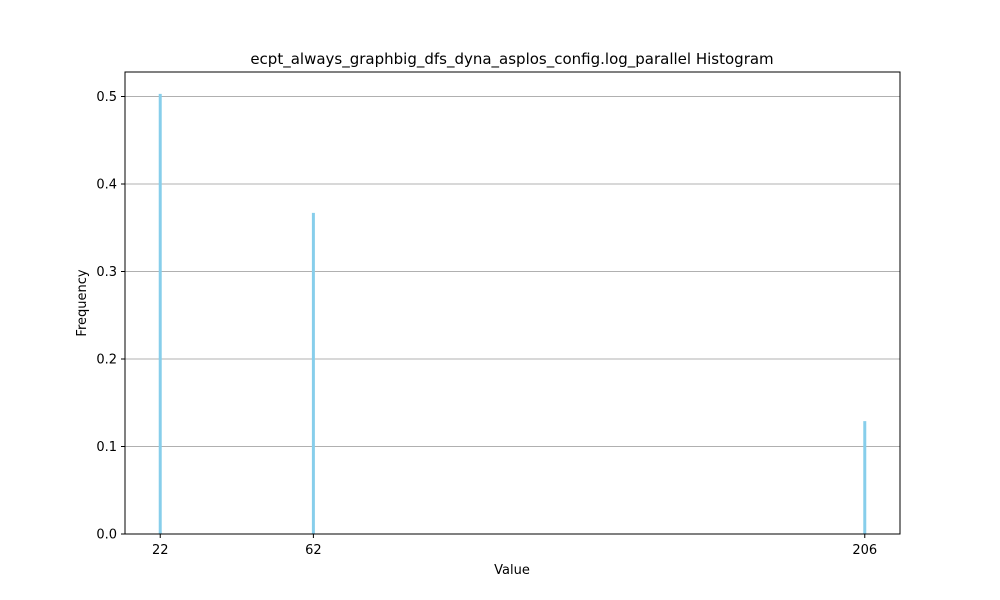 This screenshot has width=1000, height=600. I want to click on y-tick-label: 0.2, so click(106, 360).